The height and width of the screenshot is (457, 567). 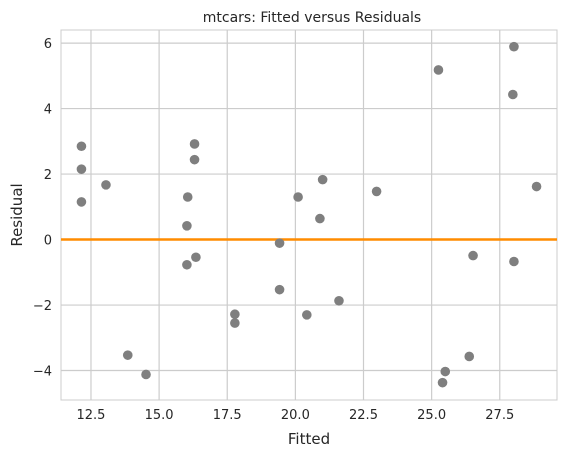 I want to click on y-axis-label: Residual, so click(x=17, y=214).